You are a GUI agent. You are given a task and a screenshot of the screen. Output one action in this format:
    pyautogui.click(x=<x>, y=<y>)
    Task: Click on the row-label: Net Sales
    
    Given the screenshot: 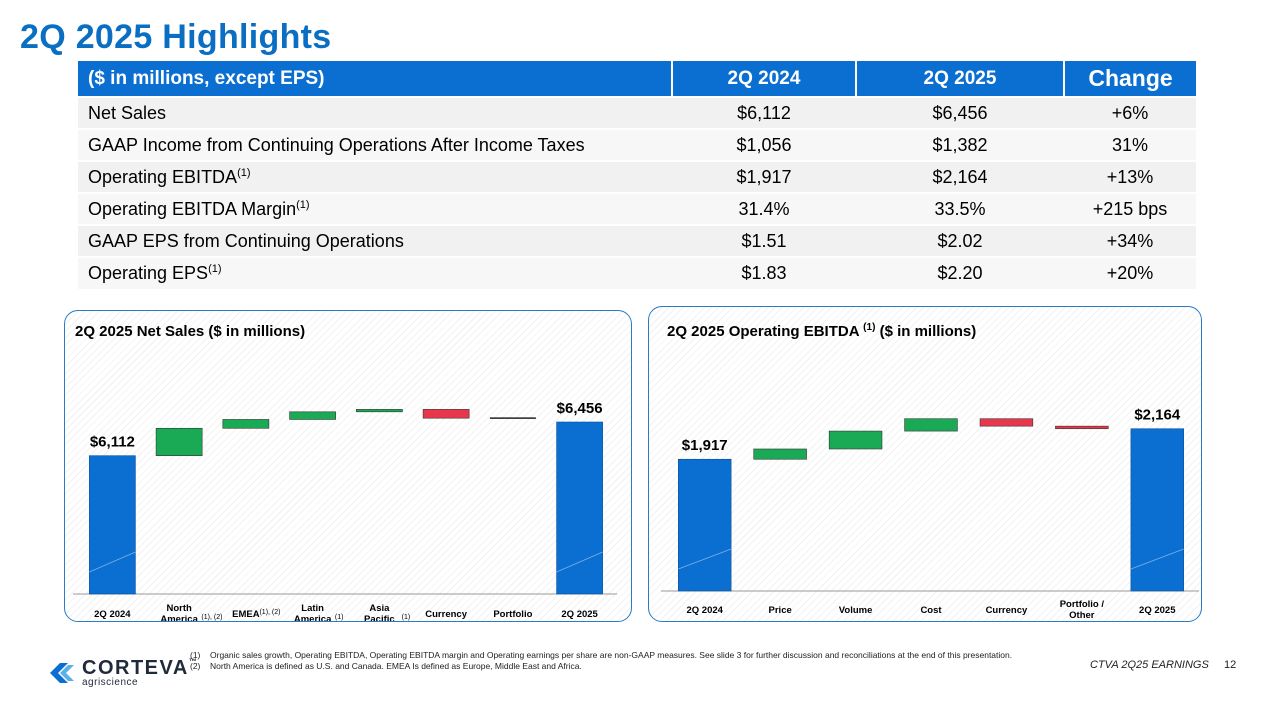 What is the action you would take?
    pyautogui.click(x=375, y=112)
    